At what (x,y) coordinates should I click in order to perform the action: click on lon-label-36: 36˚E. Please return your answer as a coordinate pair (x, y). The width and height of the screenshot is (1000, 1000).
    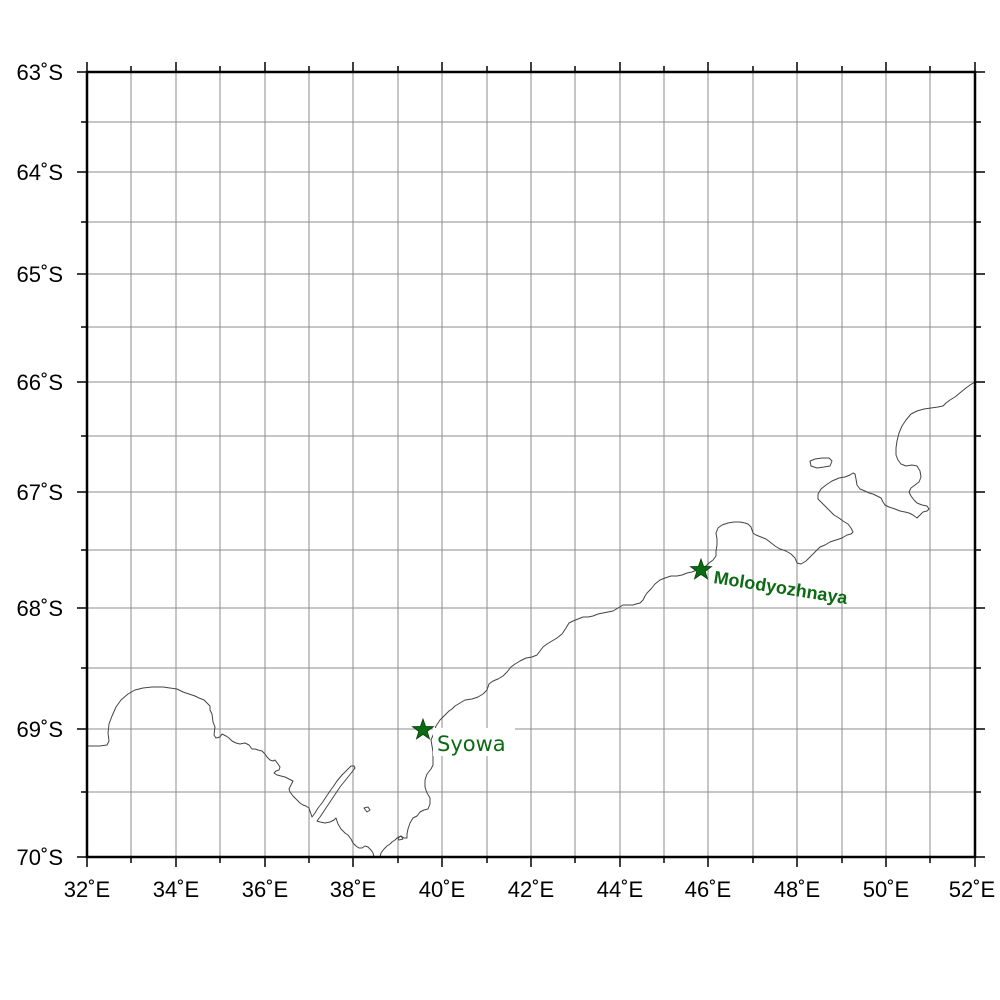
    Looking at the image, I should click on (265, 889).